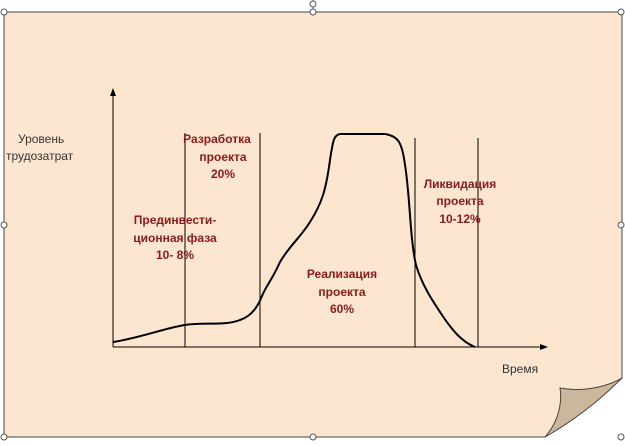 This screenshot has height=446, width=625. What do you see at coordinates (460, 184) in the screenshot?
I see `phase-label: Ликвидация` at bounding box center [460, 184].